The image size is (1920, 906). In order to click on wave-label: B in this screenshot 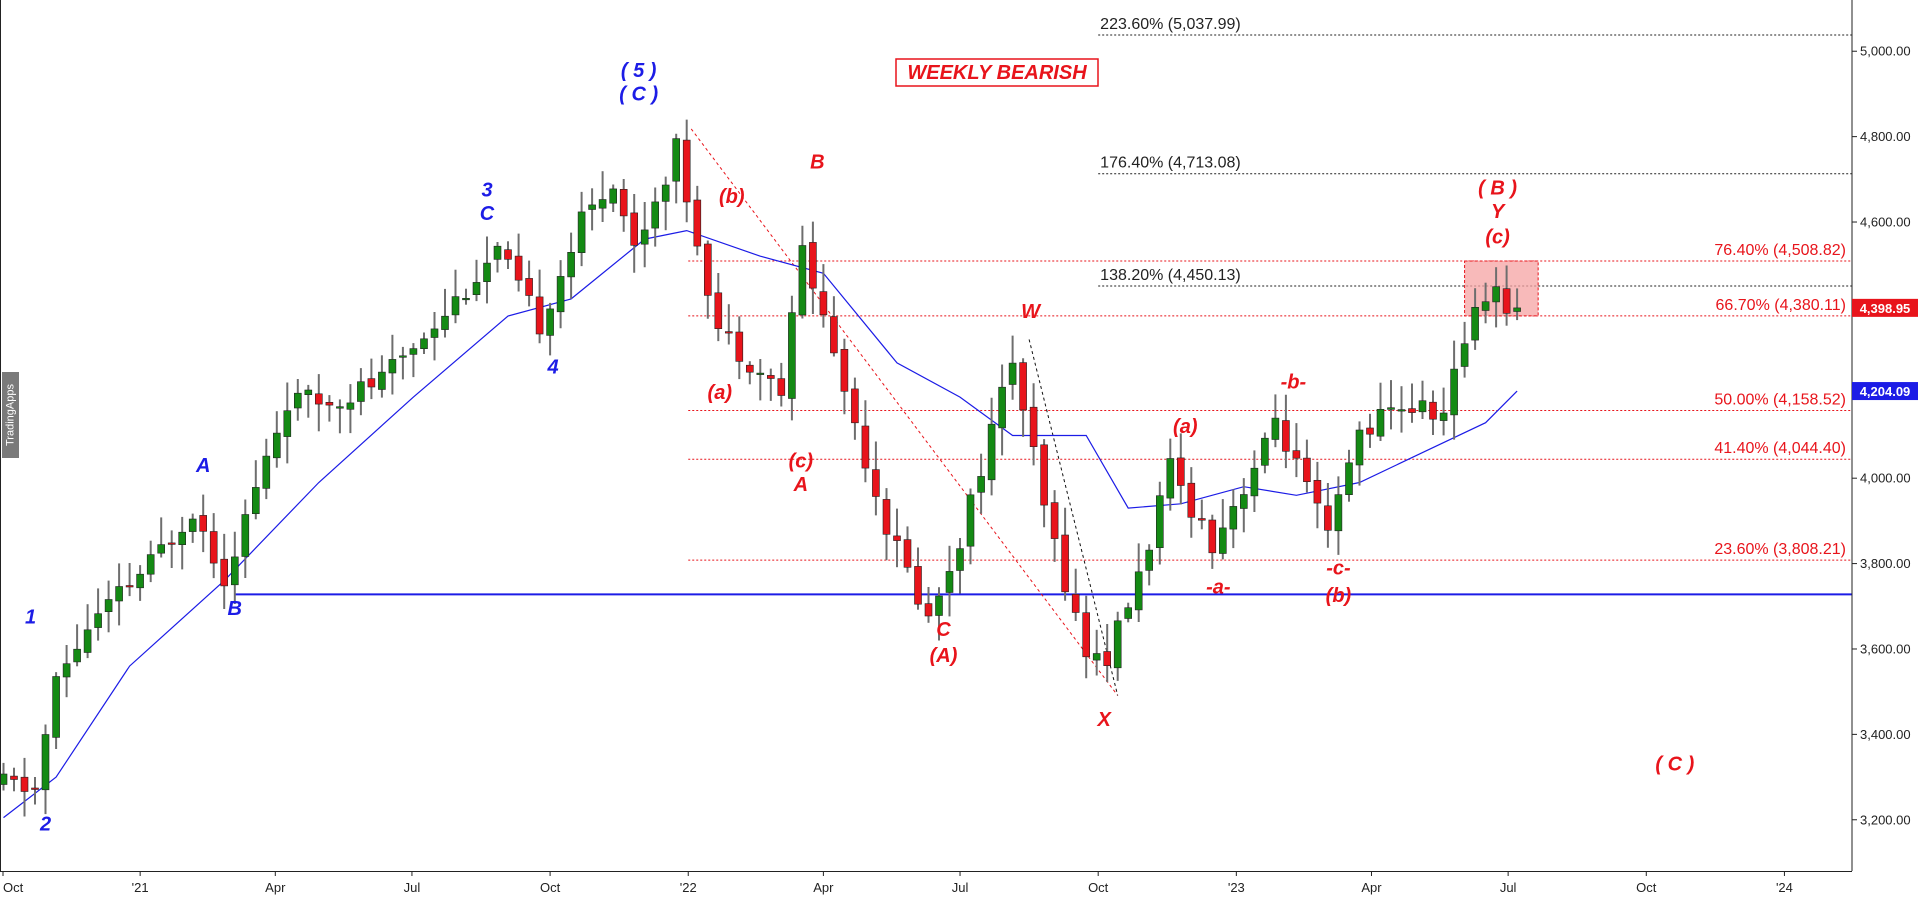, I will do `click(817, 163)`.